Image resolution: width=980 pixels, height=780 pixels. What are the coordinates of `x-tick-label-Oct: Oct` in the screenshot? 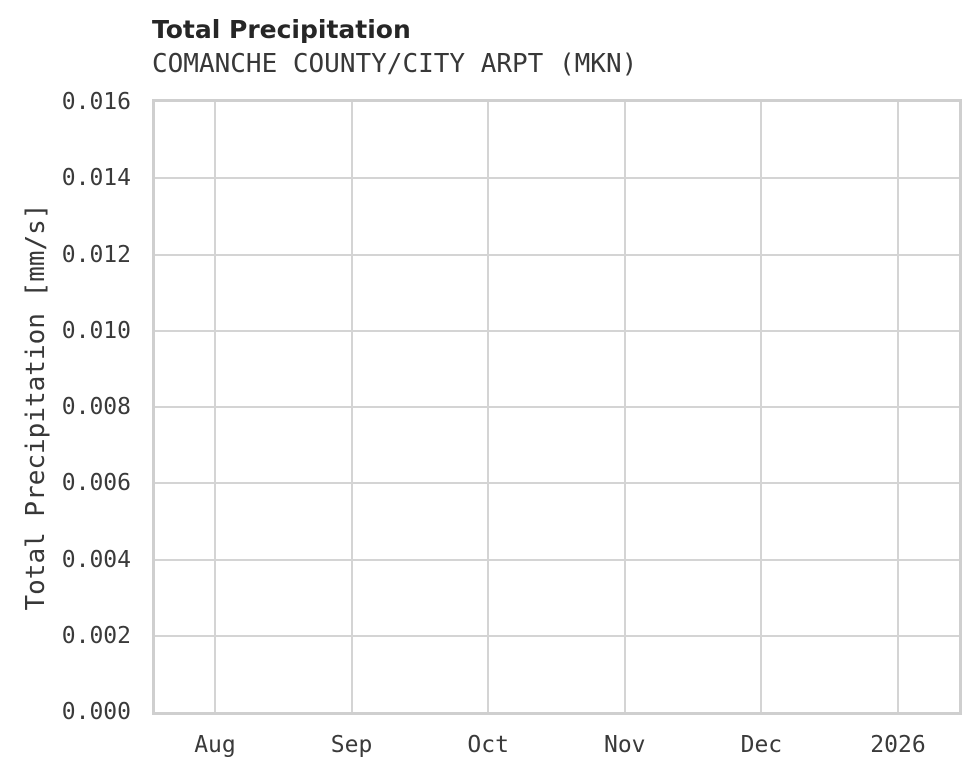 It's located at (488, 745).